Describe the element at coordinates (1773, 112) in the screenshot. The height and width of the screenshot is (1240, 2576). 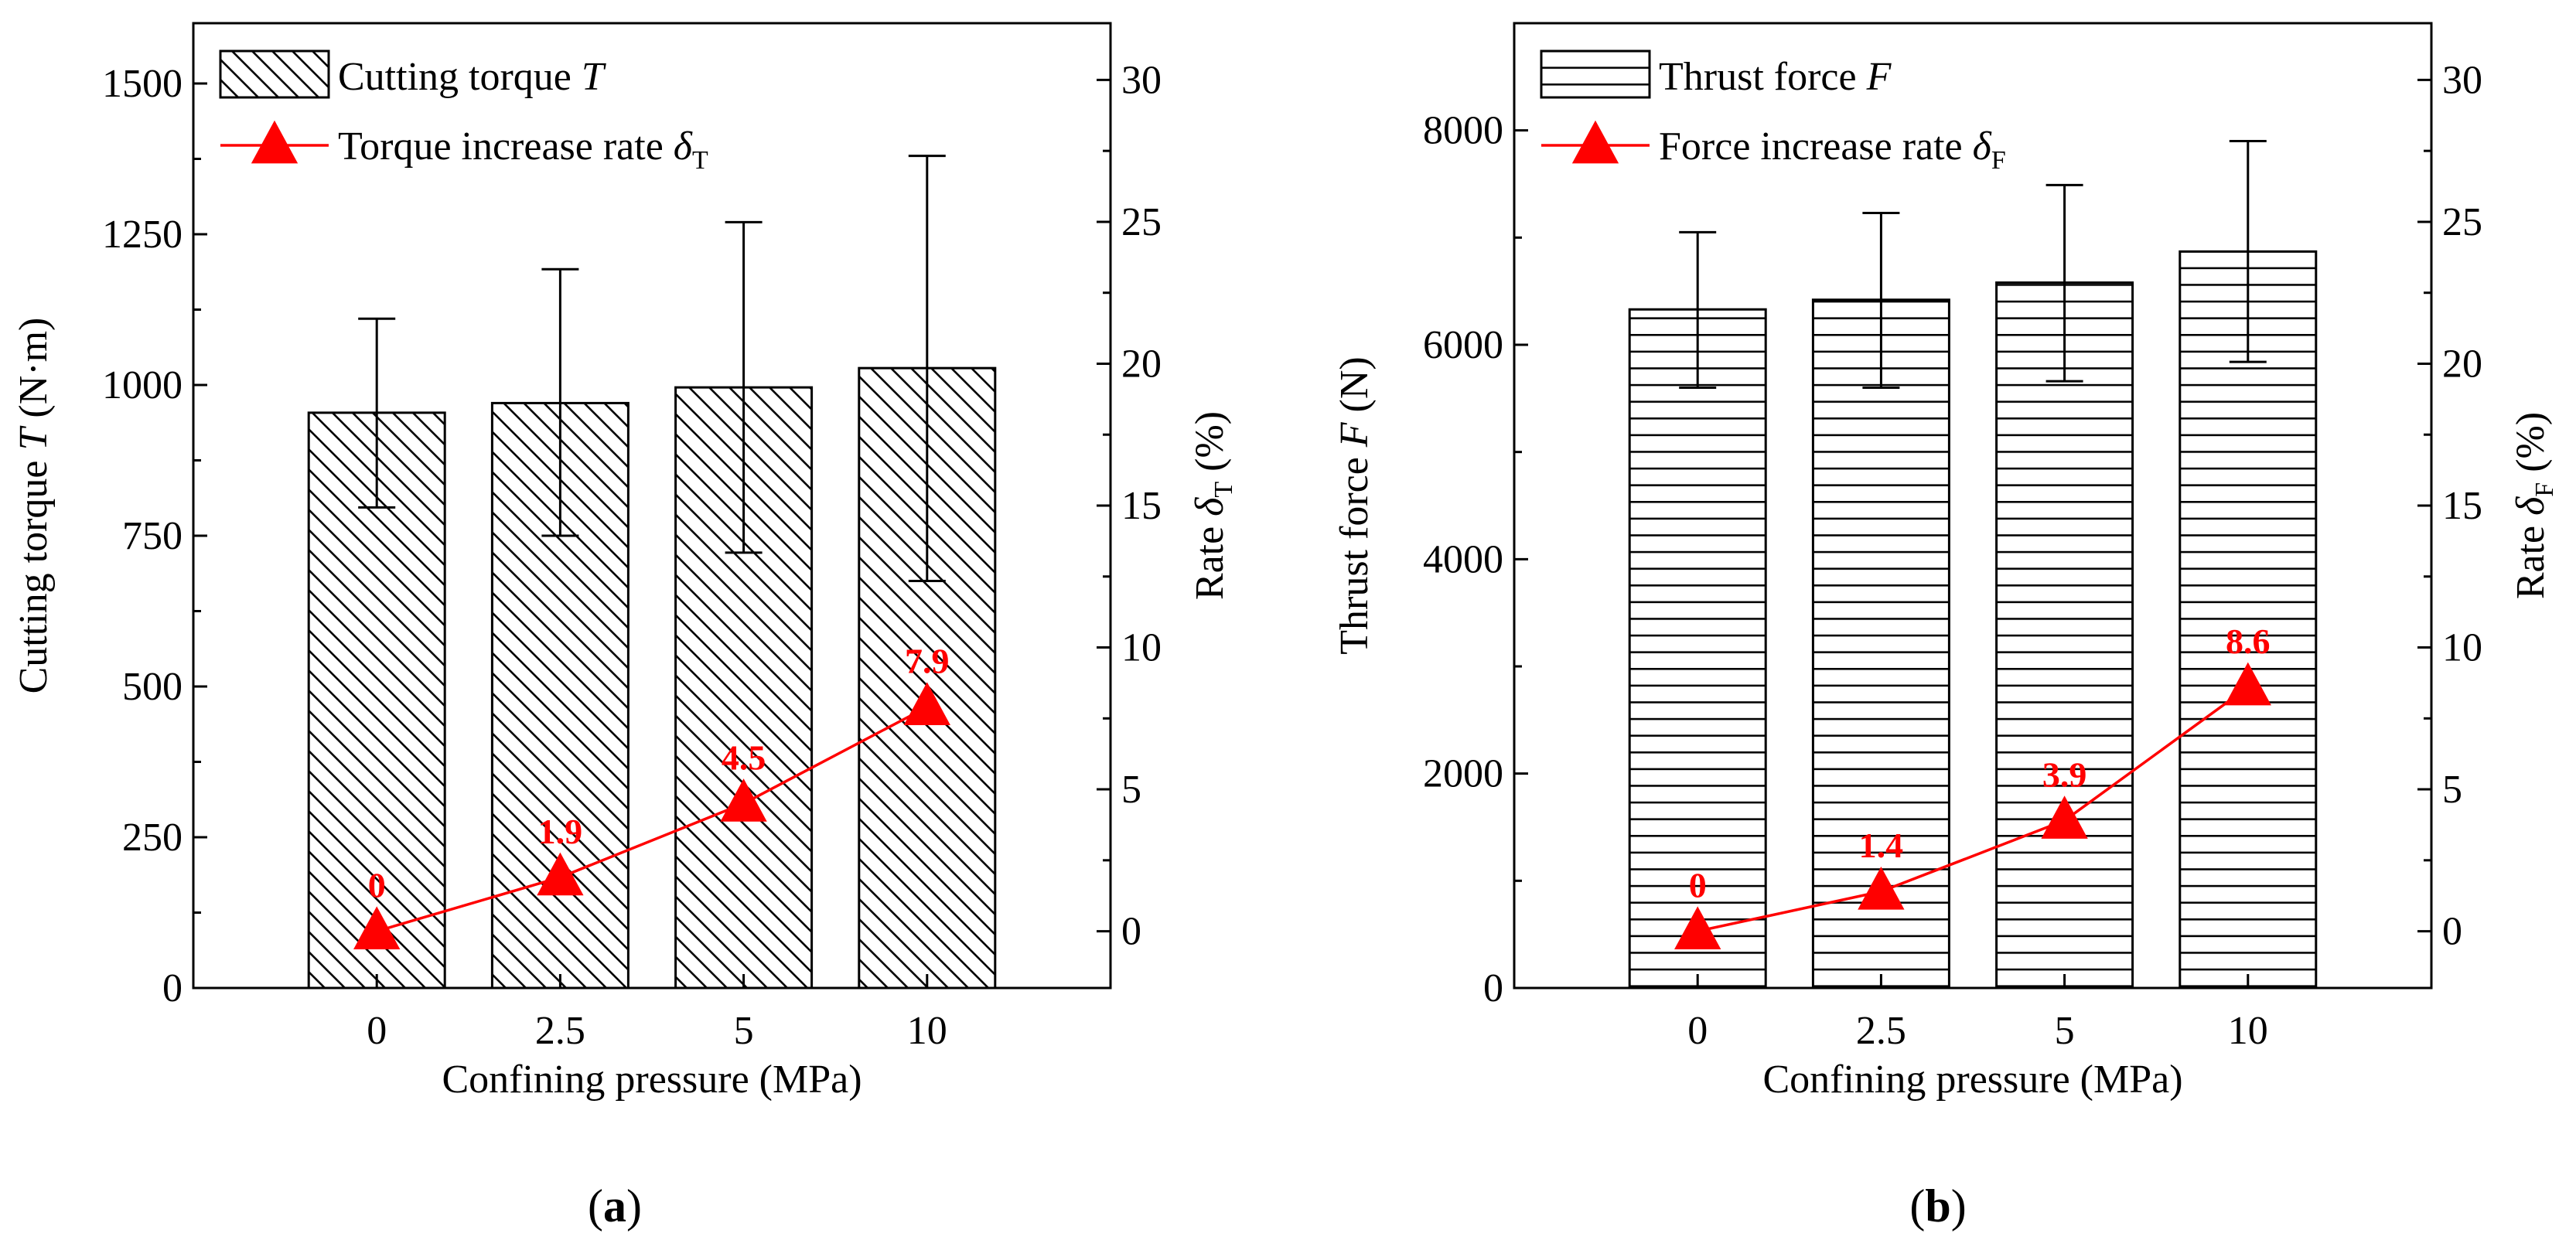
I see `legend: Thrust force F Force increase rate δF` at that location.